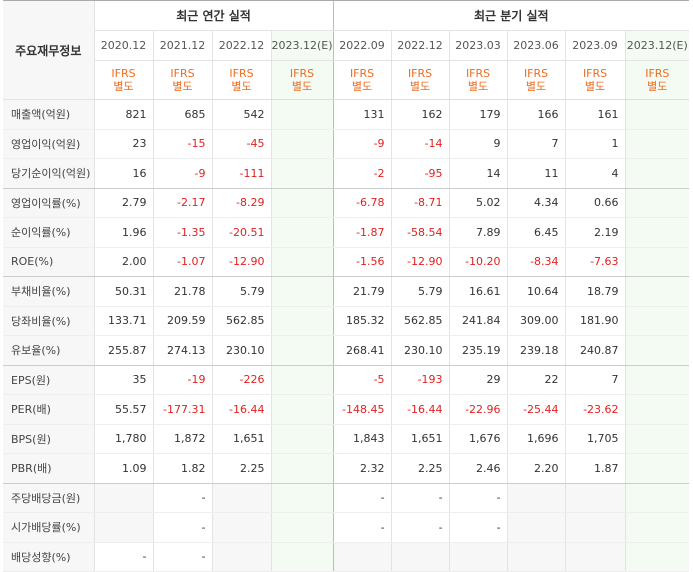  What do you see at coordinates (123, 203) in the screenshot?
I see `value-cell: 2.79` at bounding box center [123, 203].